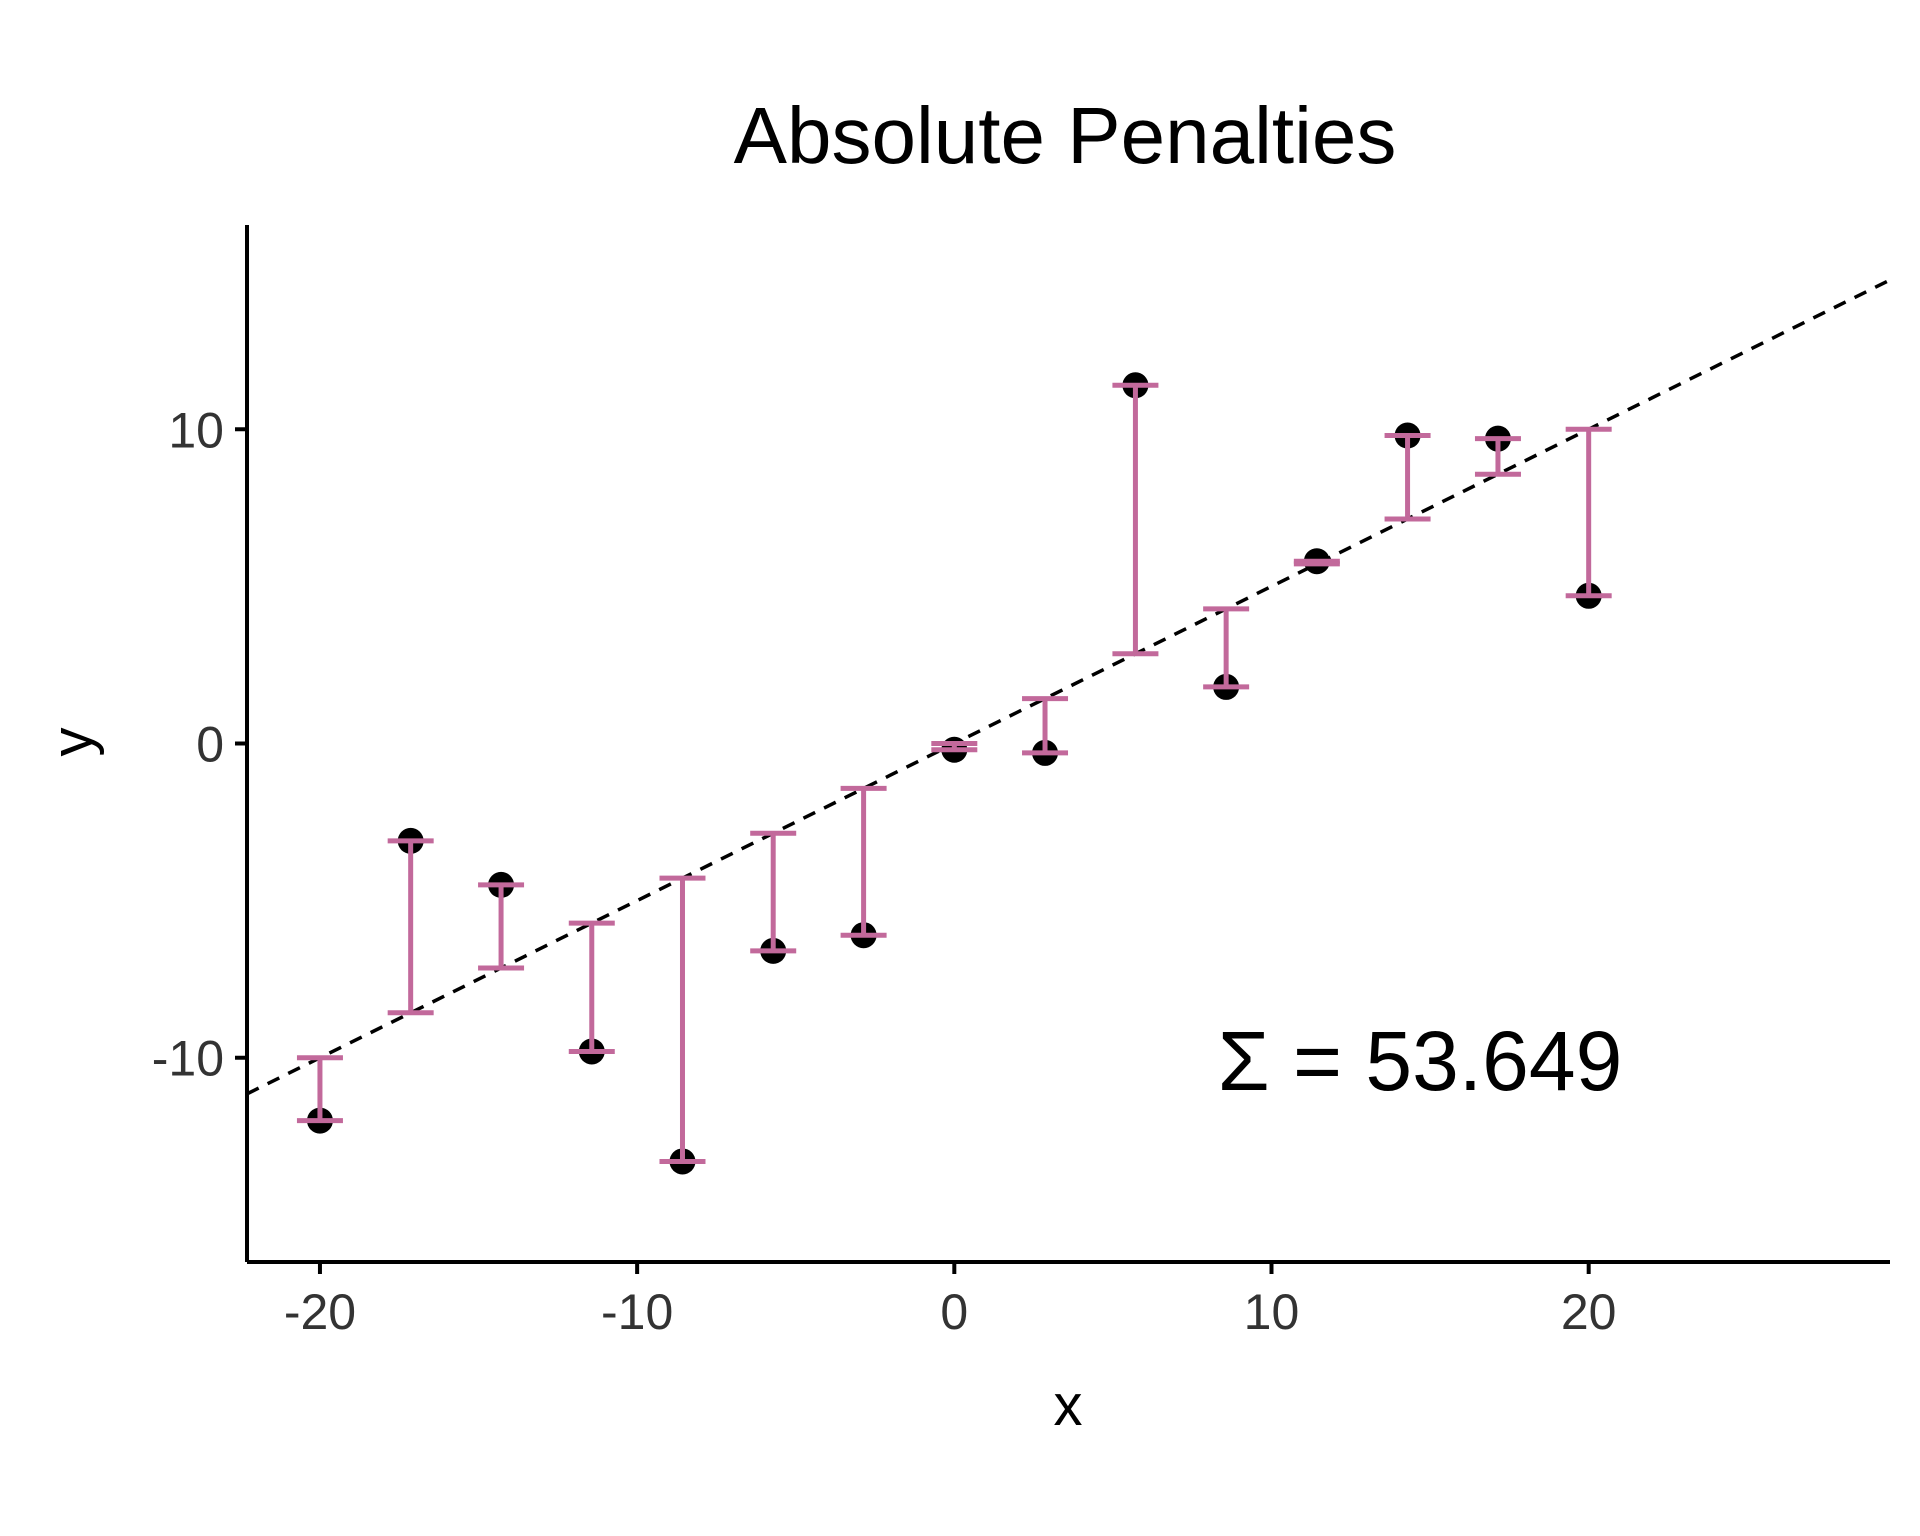 The height and width of the screenshot is (1536, 1920). Describe the element at coordinates (1272, 1312) in the screenshot. I see `x-tick-label: 10` at that location.